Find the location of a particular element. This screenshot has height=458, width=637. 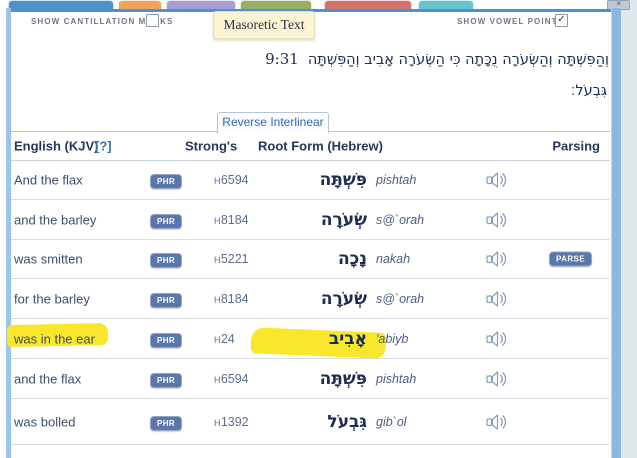

hebrew-root-word: אָבִיב is located at coordinates (347, 338).